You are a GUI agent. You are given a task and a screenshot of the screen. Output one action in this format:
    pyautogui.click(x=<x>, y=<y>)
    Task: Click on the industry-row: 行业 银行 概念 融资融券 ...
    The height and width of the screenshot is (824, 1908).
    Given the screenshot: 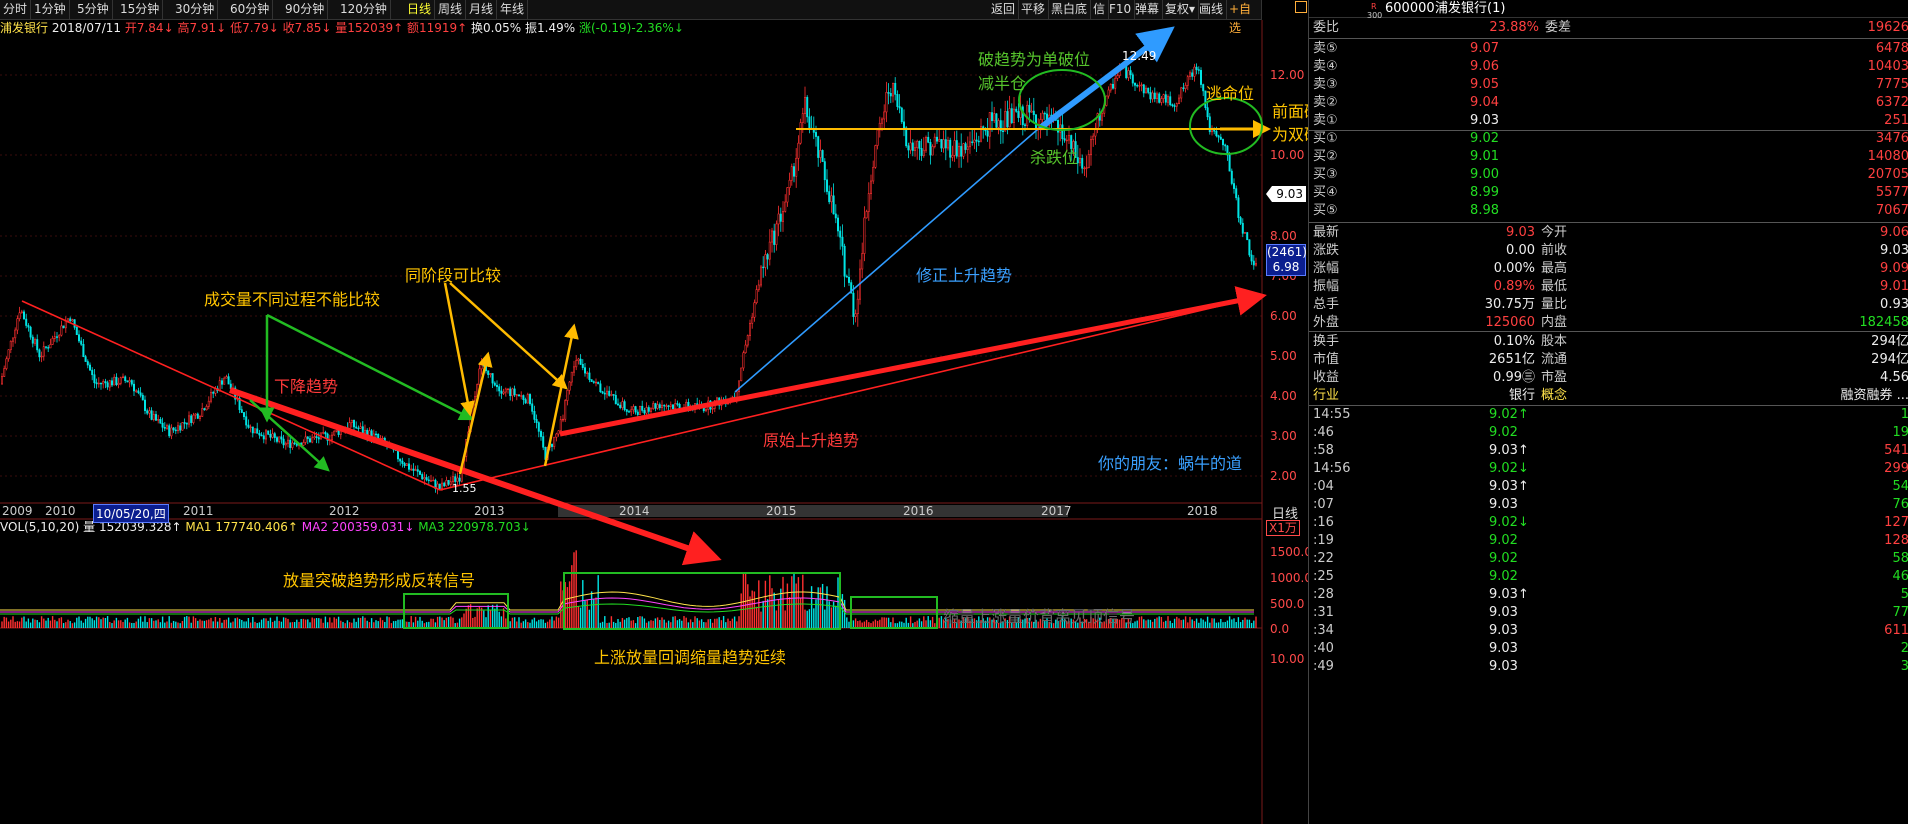 What is the action you would take?
    pyautogui.click(x=1608, y=396)
    